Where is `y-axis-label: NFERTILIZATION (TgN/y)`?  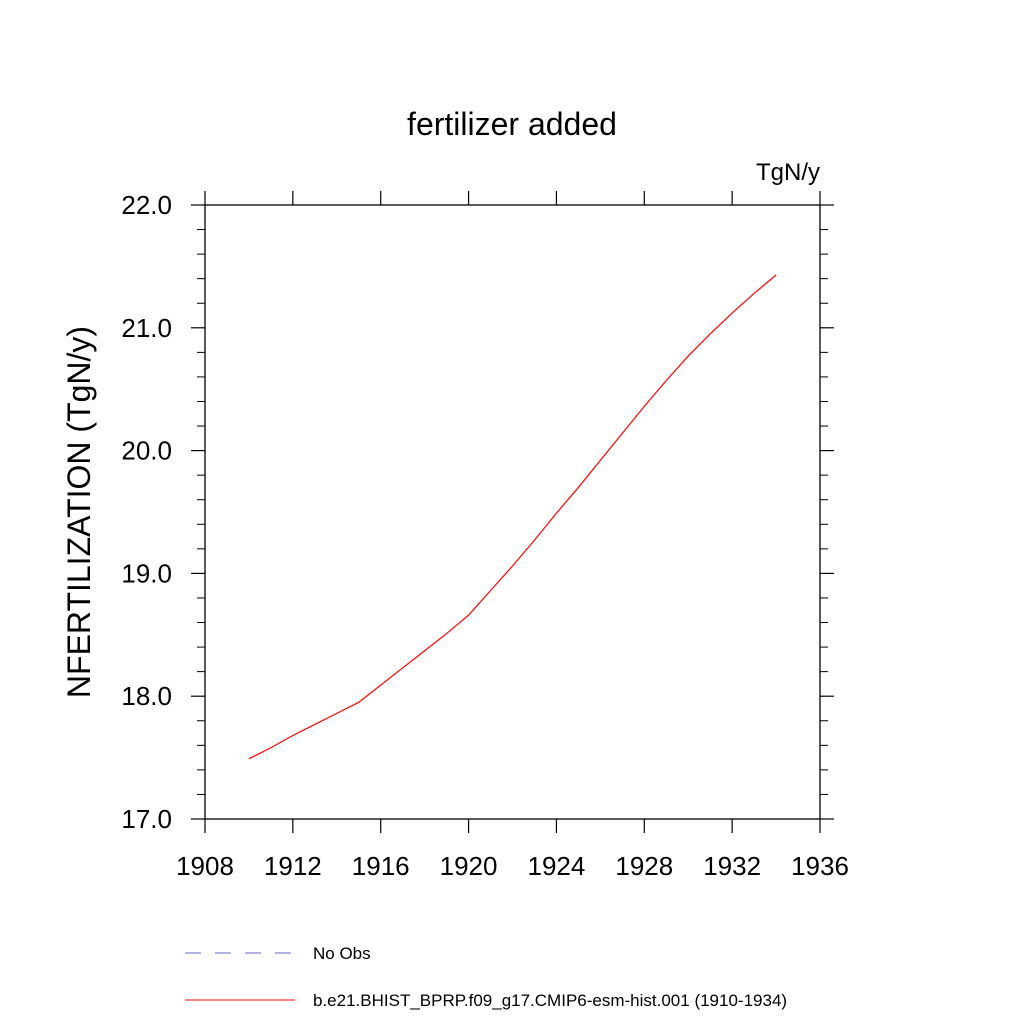 y-axis-label: NFERTILIZATION (TgN/y) is located at coordinates (79, 512).